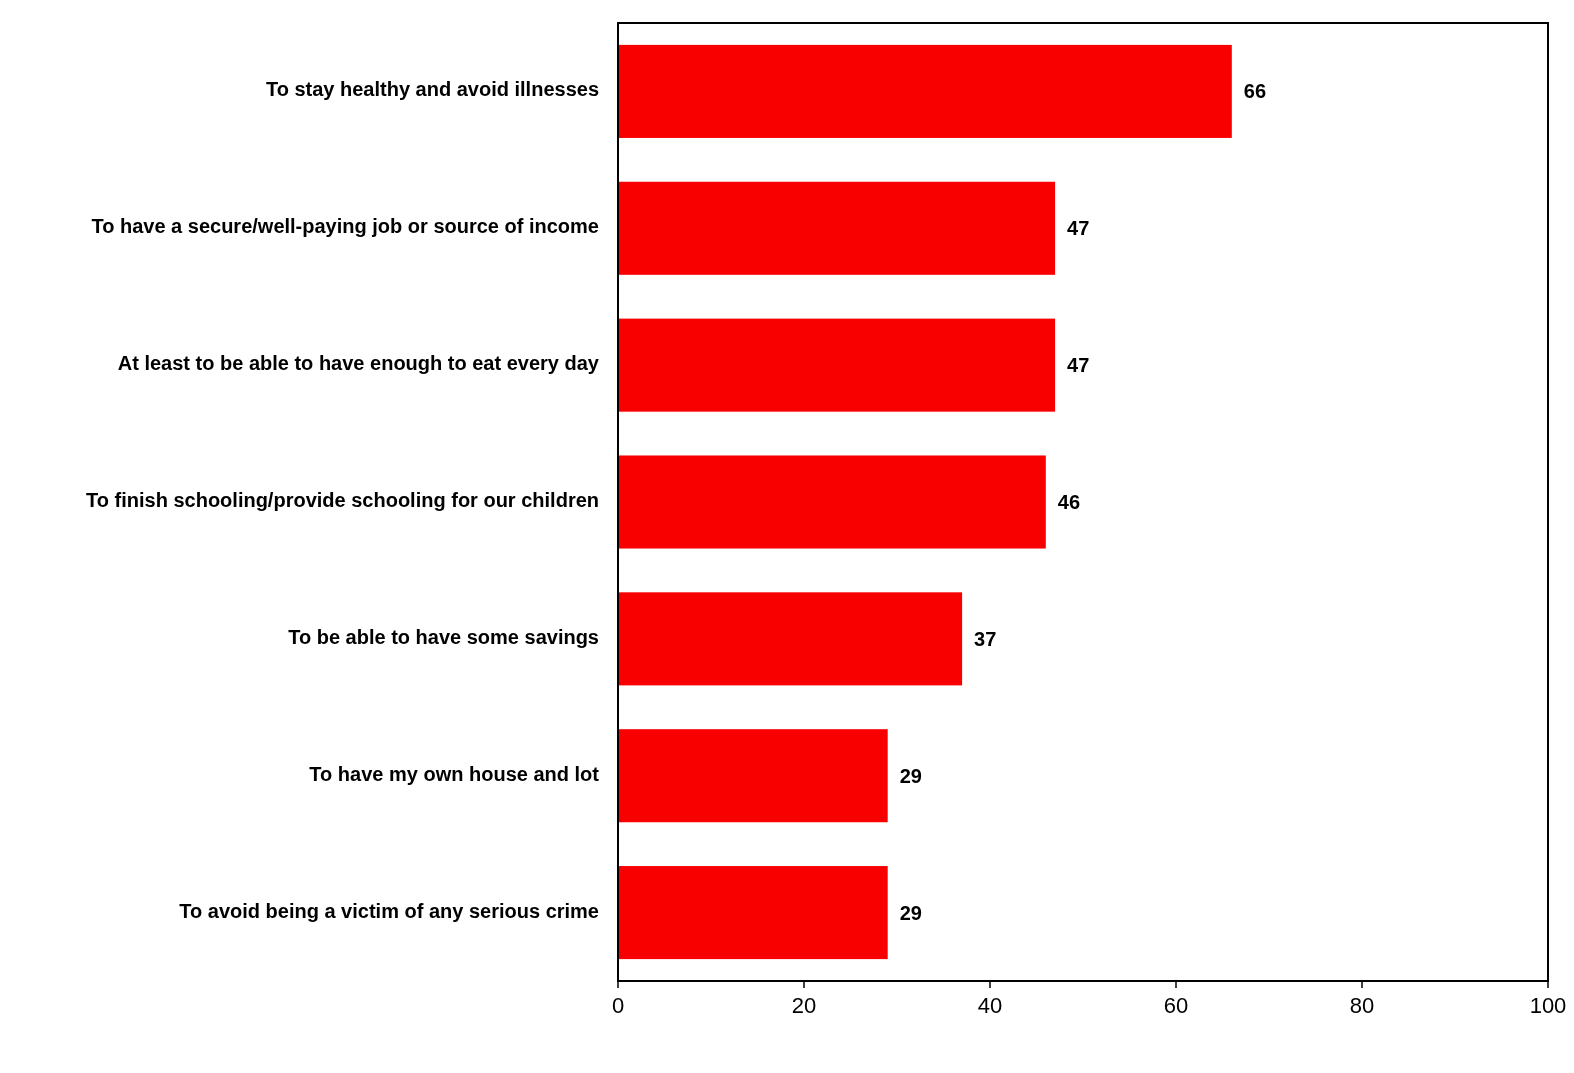 This screenshot has height=1073, width=1574. What do you see at coordinates (1176, 1005) in the screenshot?
I see `x-tick-label: 60` at bounding box center [1176, 1005].